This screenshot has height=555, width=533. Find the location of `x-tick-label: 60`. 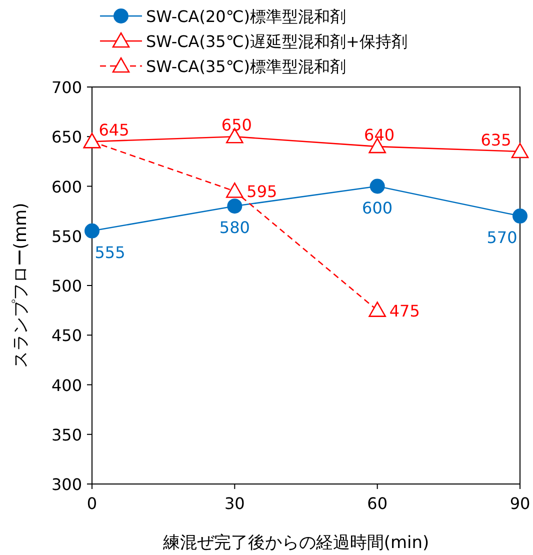

x-tick-label: 60 is located at coordinates (377, 503).